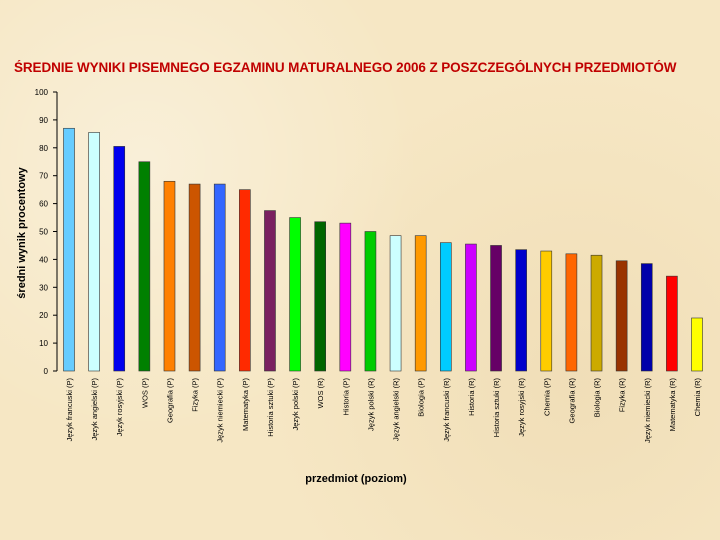 The width and height of the screenshot is (720, 540). Describe the element at coordinates (672, 404) in the screenshot. I see `x-tick-label: Matematyka (R)` at that location.